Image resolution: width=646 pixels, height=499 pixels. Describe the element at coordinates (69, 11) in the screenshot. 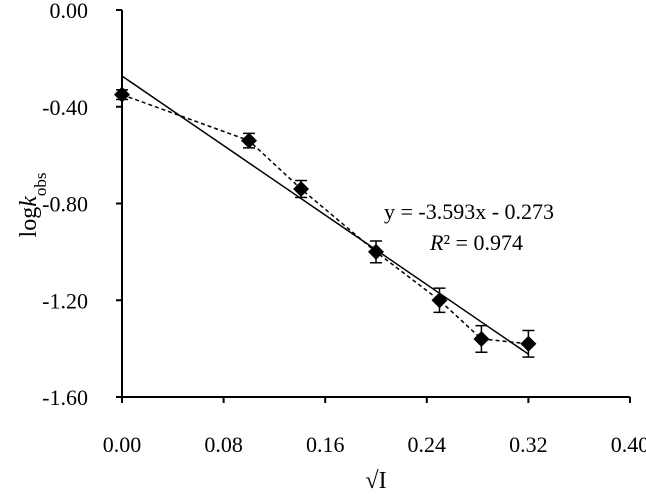

I see `y-tick-label: 0.00` at that location.